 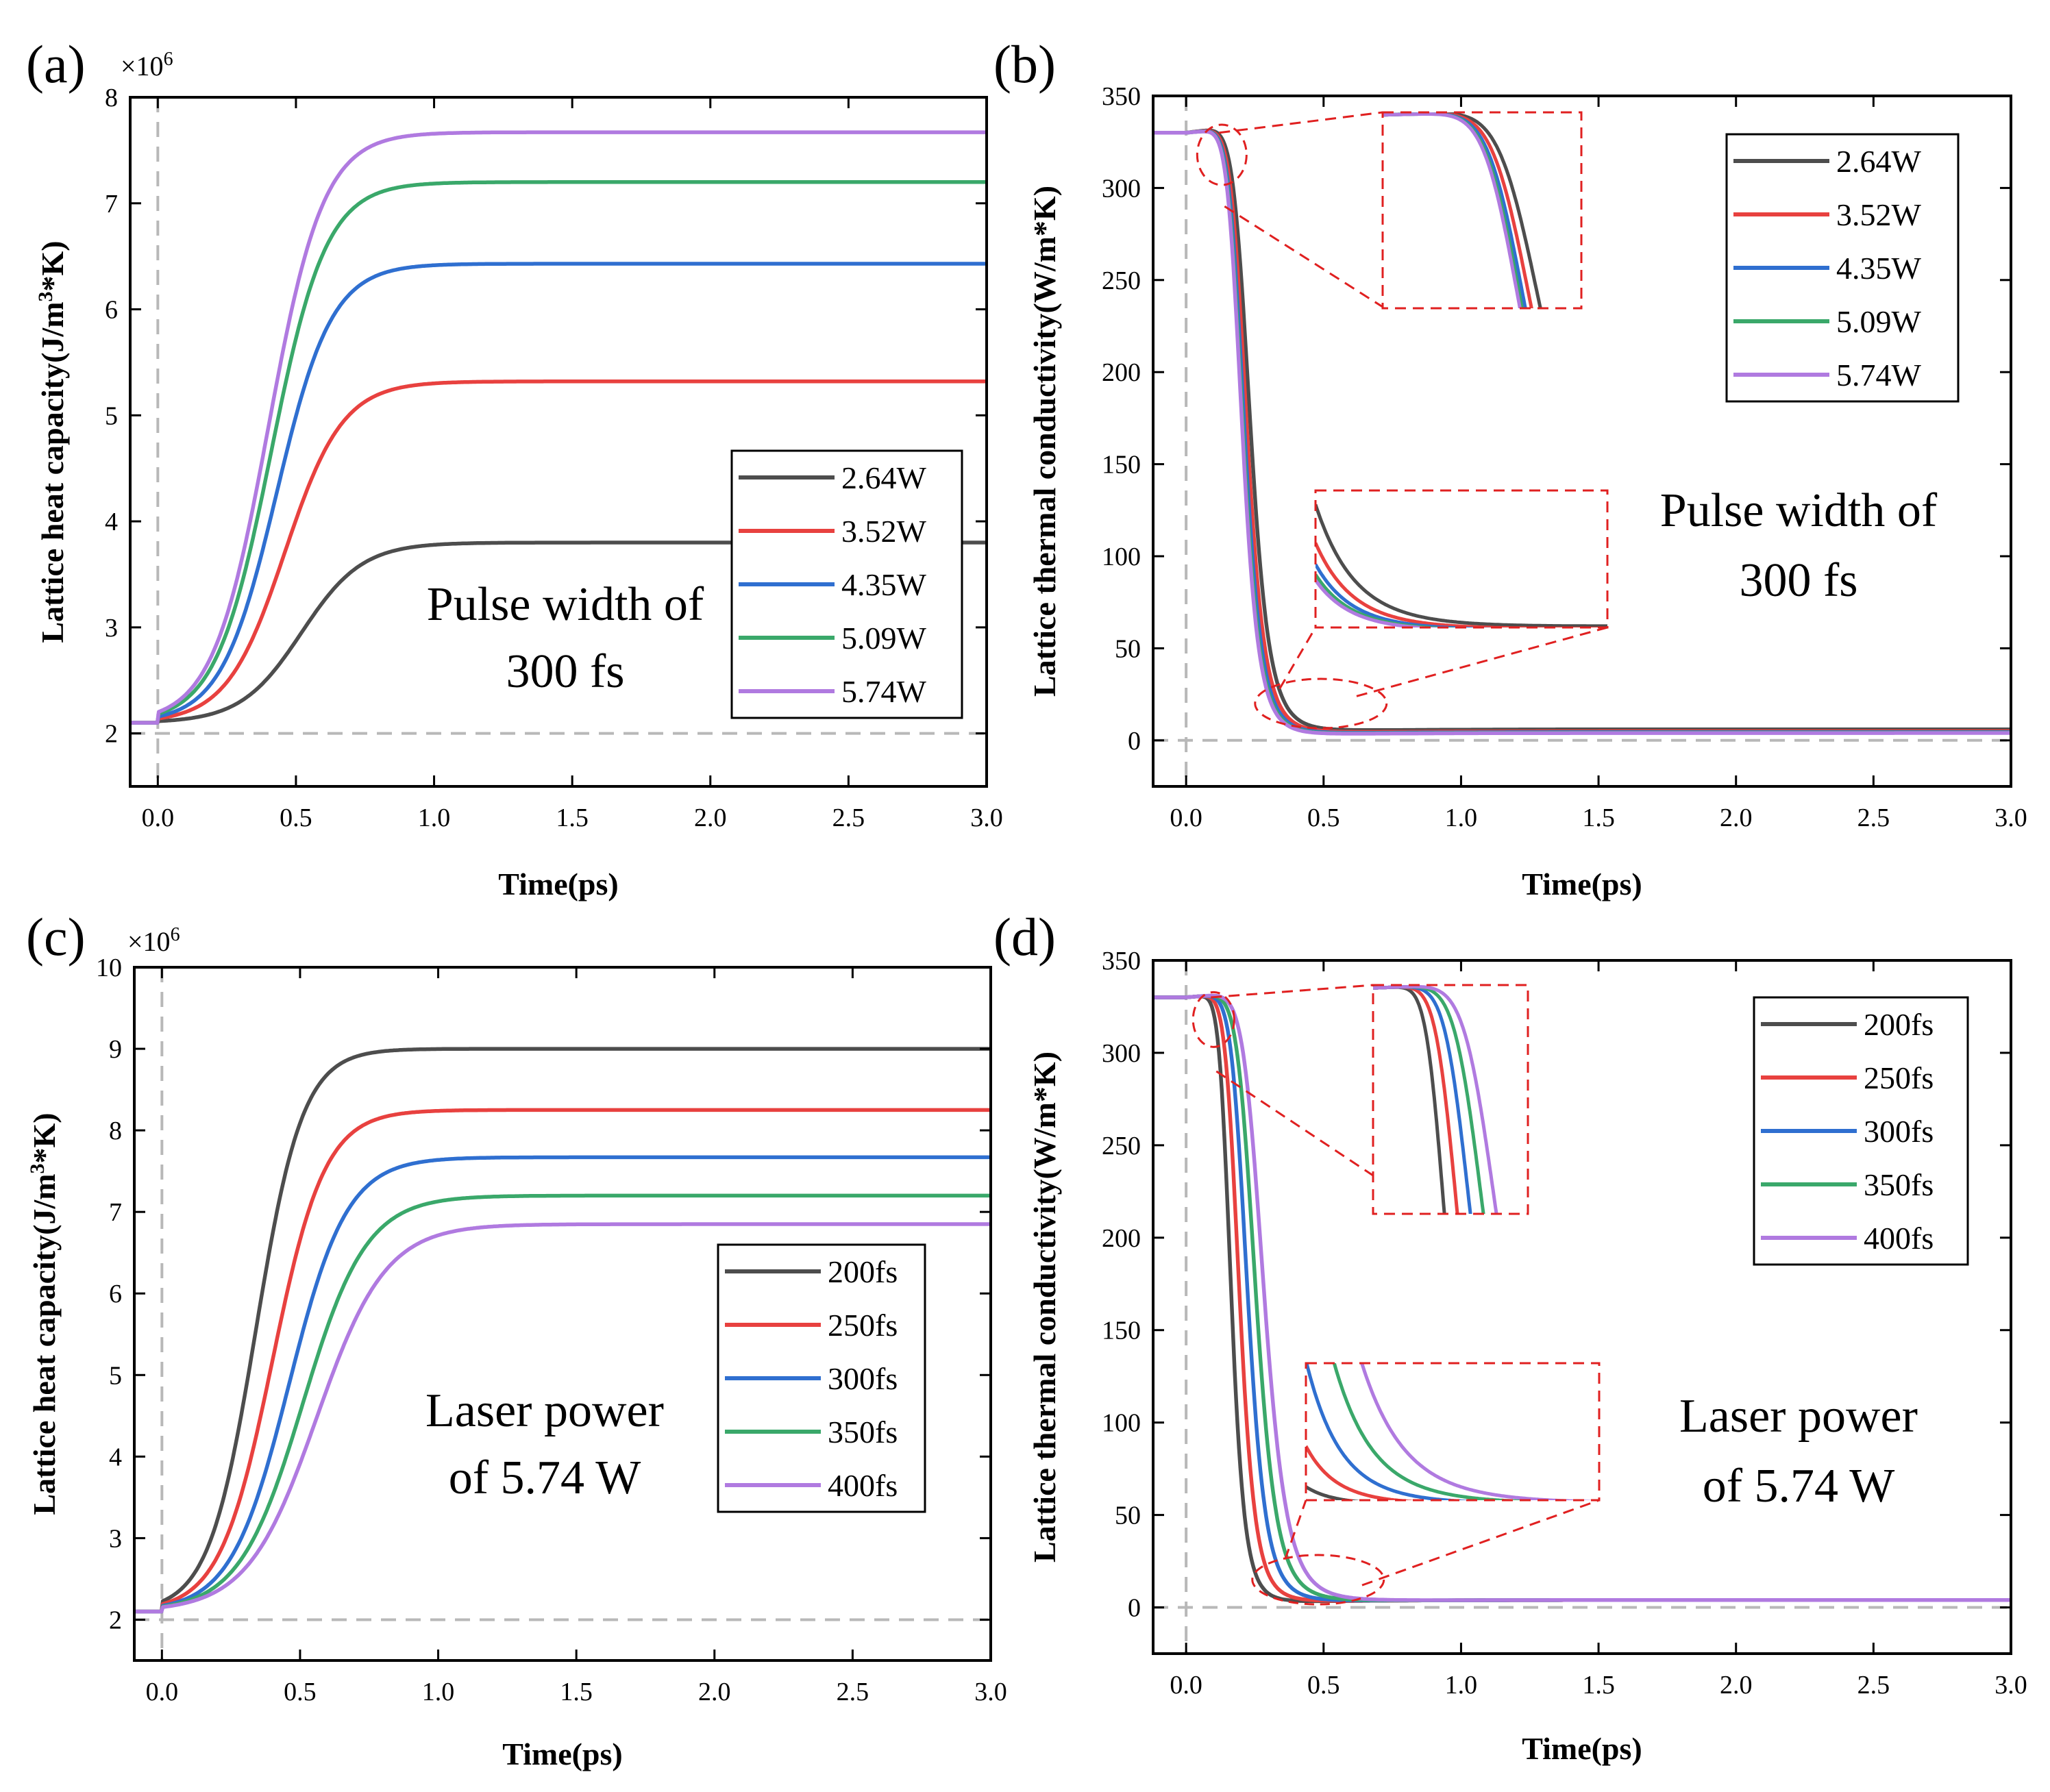 I want to click on zoom-inset-series-350fs, so click(x=1436, y=1431).